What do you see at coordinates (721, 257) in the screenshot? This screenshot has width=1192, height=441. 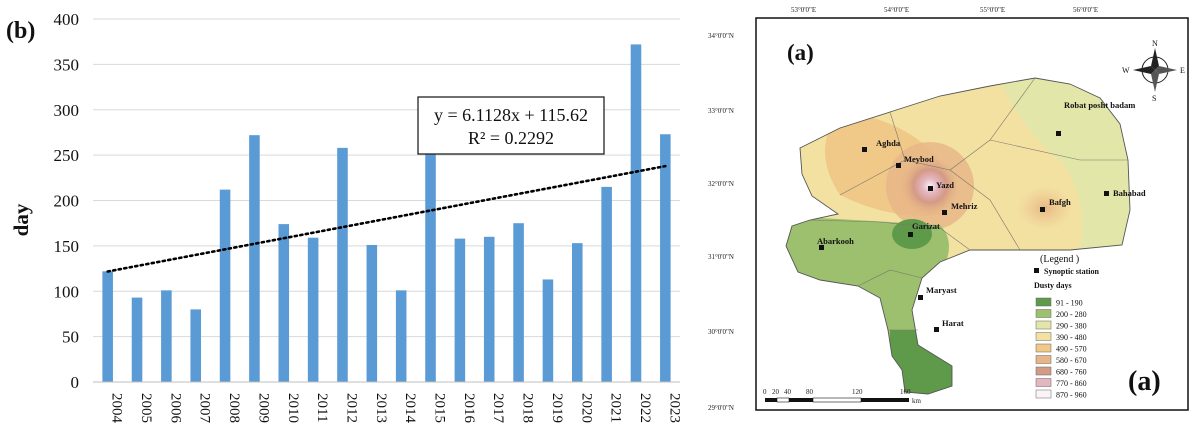 I see `lat-label: 31°0'0"N` at bounding box center [721, 257].